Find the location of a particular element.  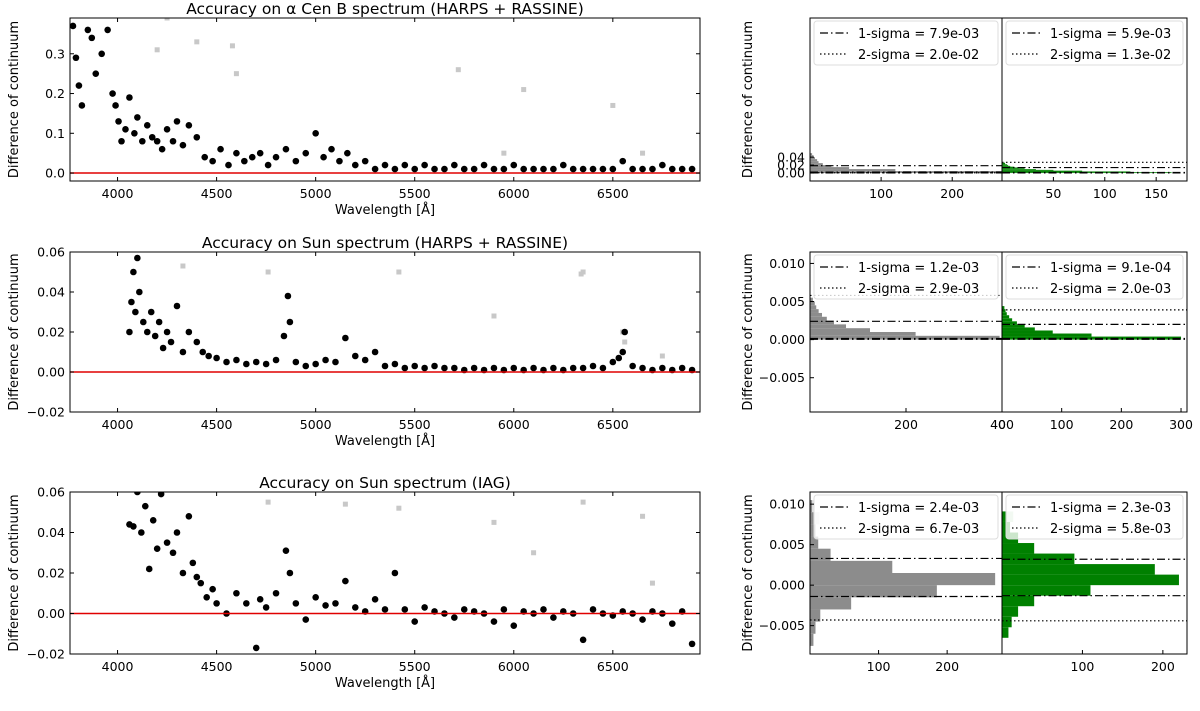

x-tick-label: 6500 is located at coordinates (613, 424).